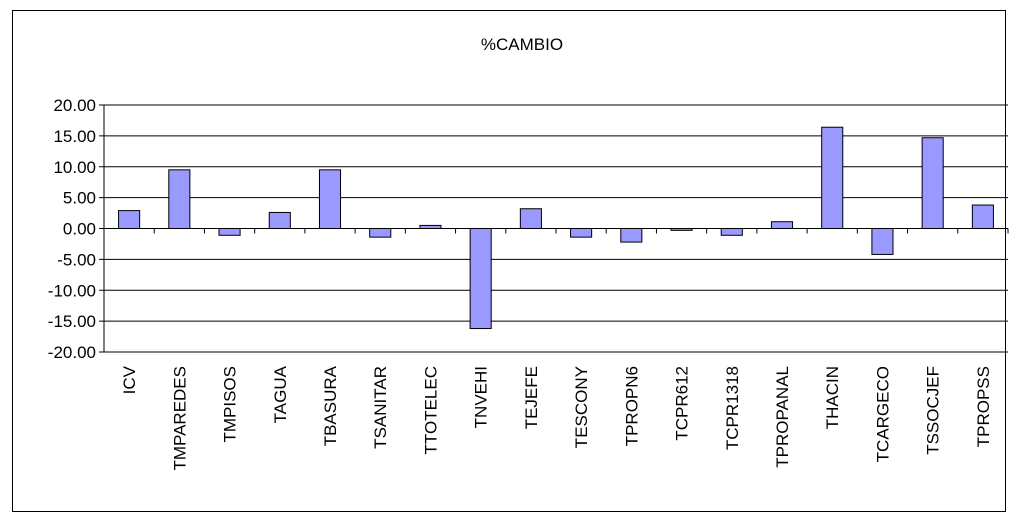  I want to click on bar-tnvehi, so click(480, 279).